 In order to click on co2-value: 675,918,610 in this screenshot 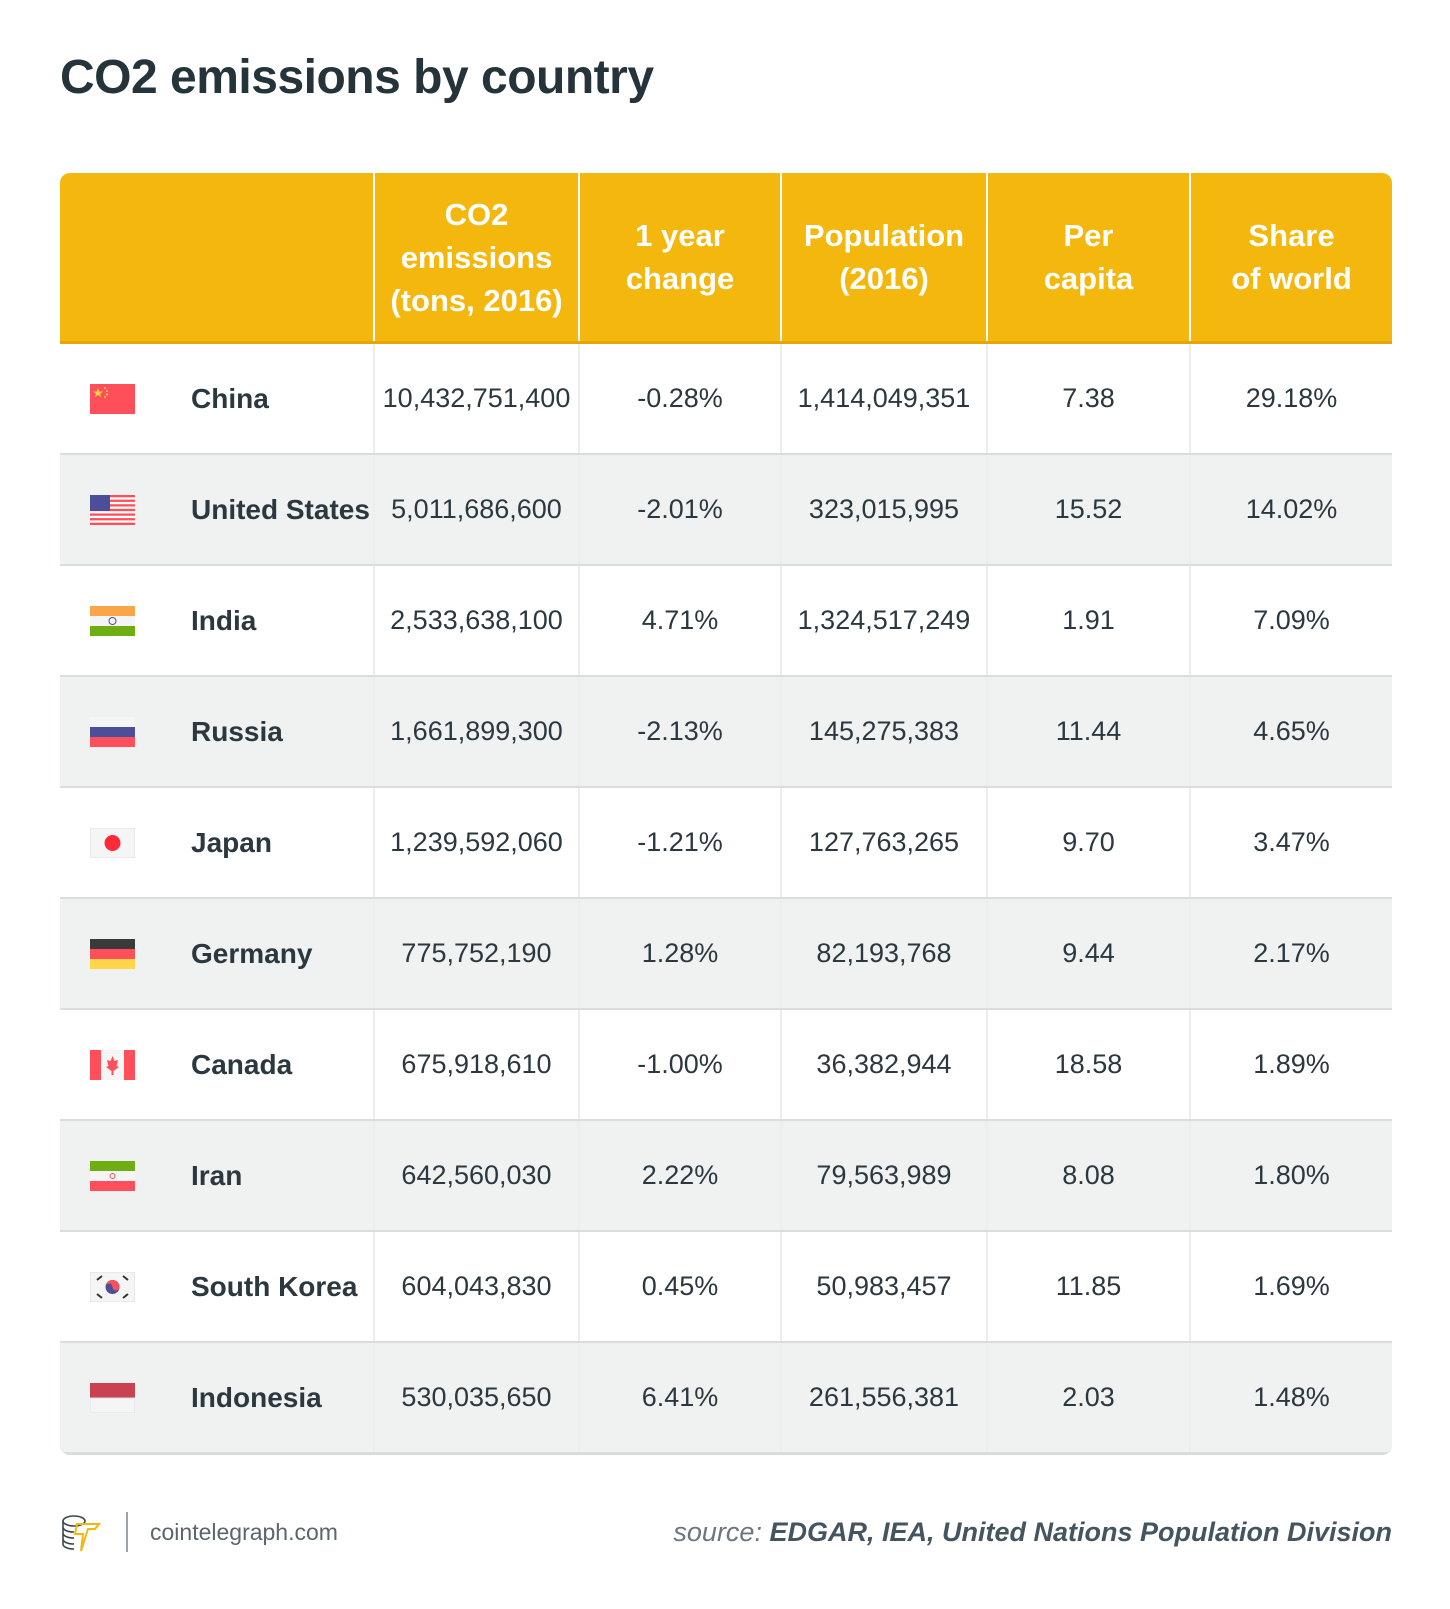, I will do `click(475, 1064)`.